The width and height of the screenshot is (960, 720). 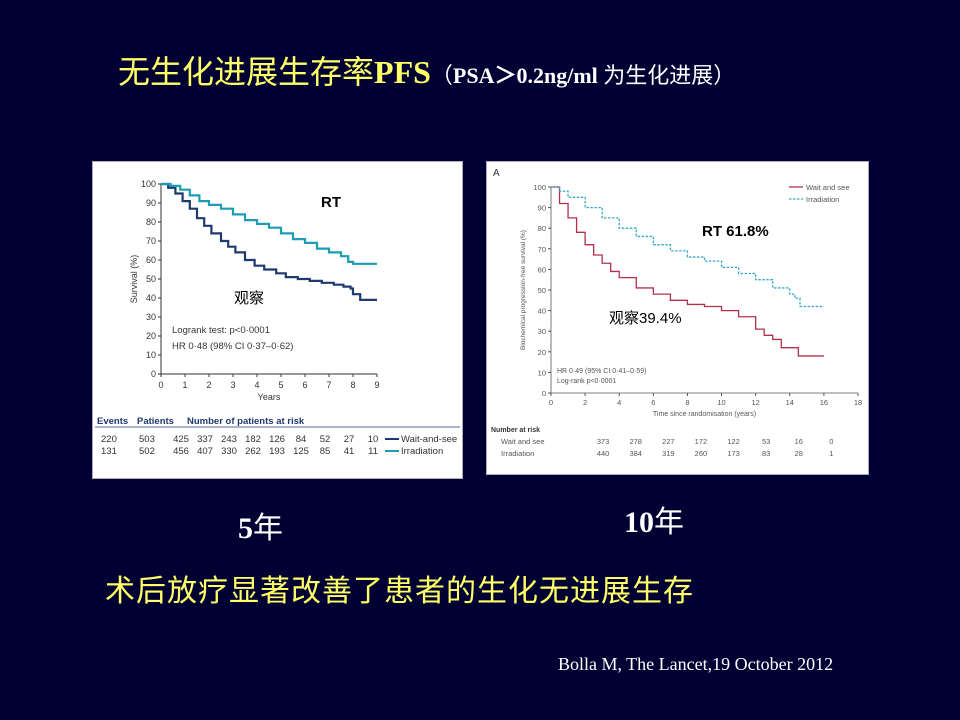 I want to click on annotation-observe: 观察, so click(x=249, y=298).